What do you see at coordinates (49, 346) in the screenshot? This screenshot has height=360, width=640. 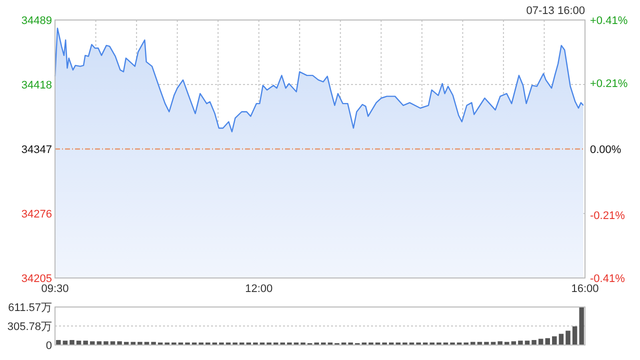 I see `y-tick-label: 0` at bounding box center [49, 346].